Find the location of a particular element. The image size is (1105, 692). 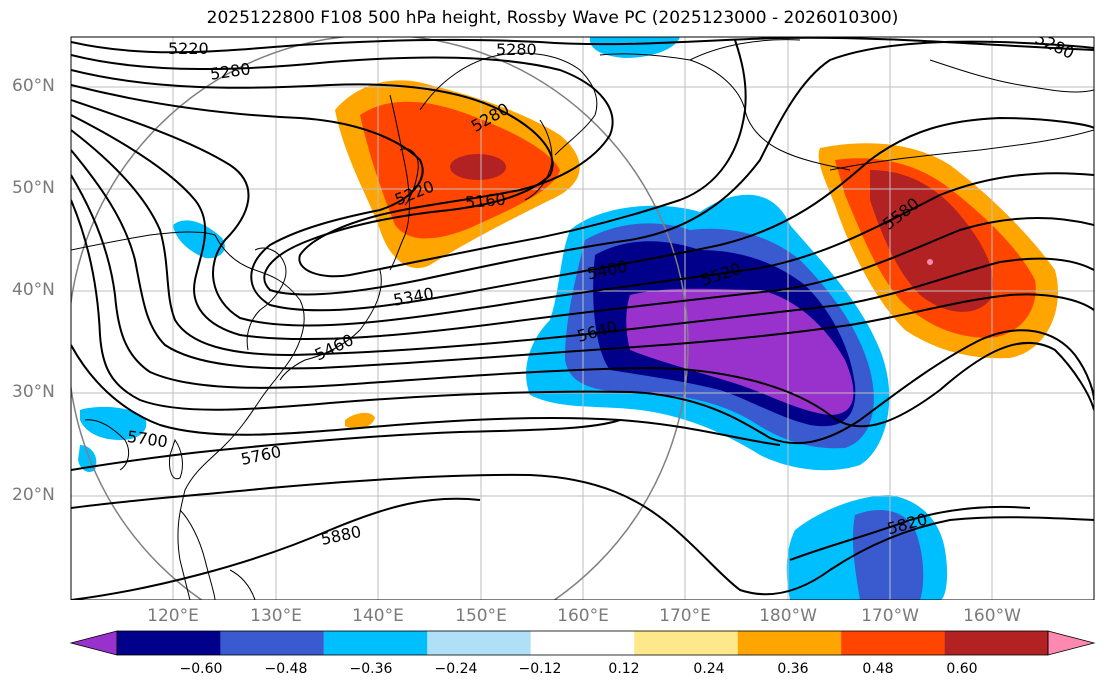

lat-label: 60°N is located at coordinates (33, 86).